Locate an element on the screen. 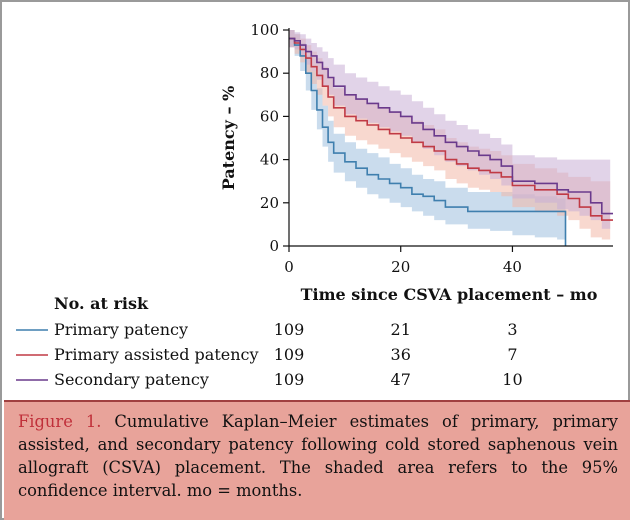 The image size is (630, 520). risk-count: 3 is located at coordinates (512, 329).